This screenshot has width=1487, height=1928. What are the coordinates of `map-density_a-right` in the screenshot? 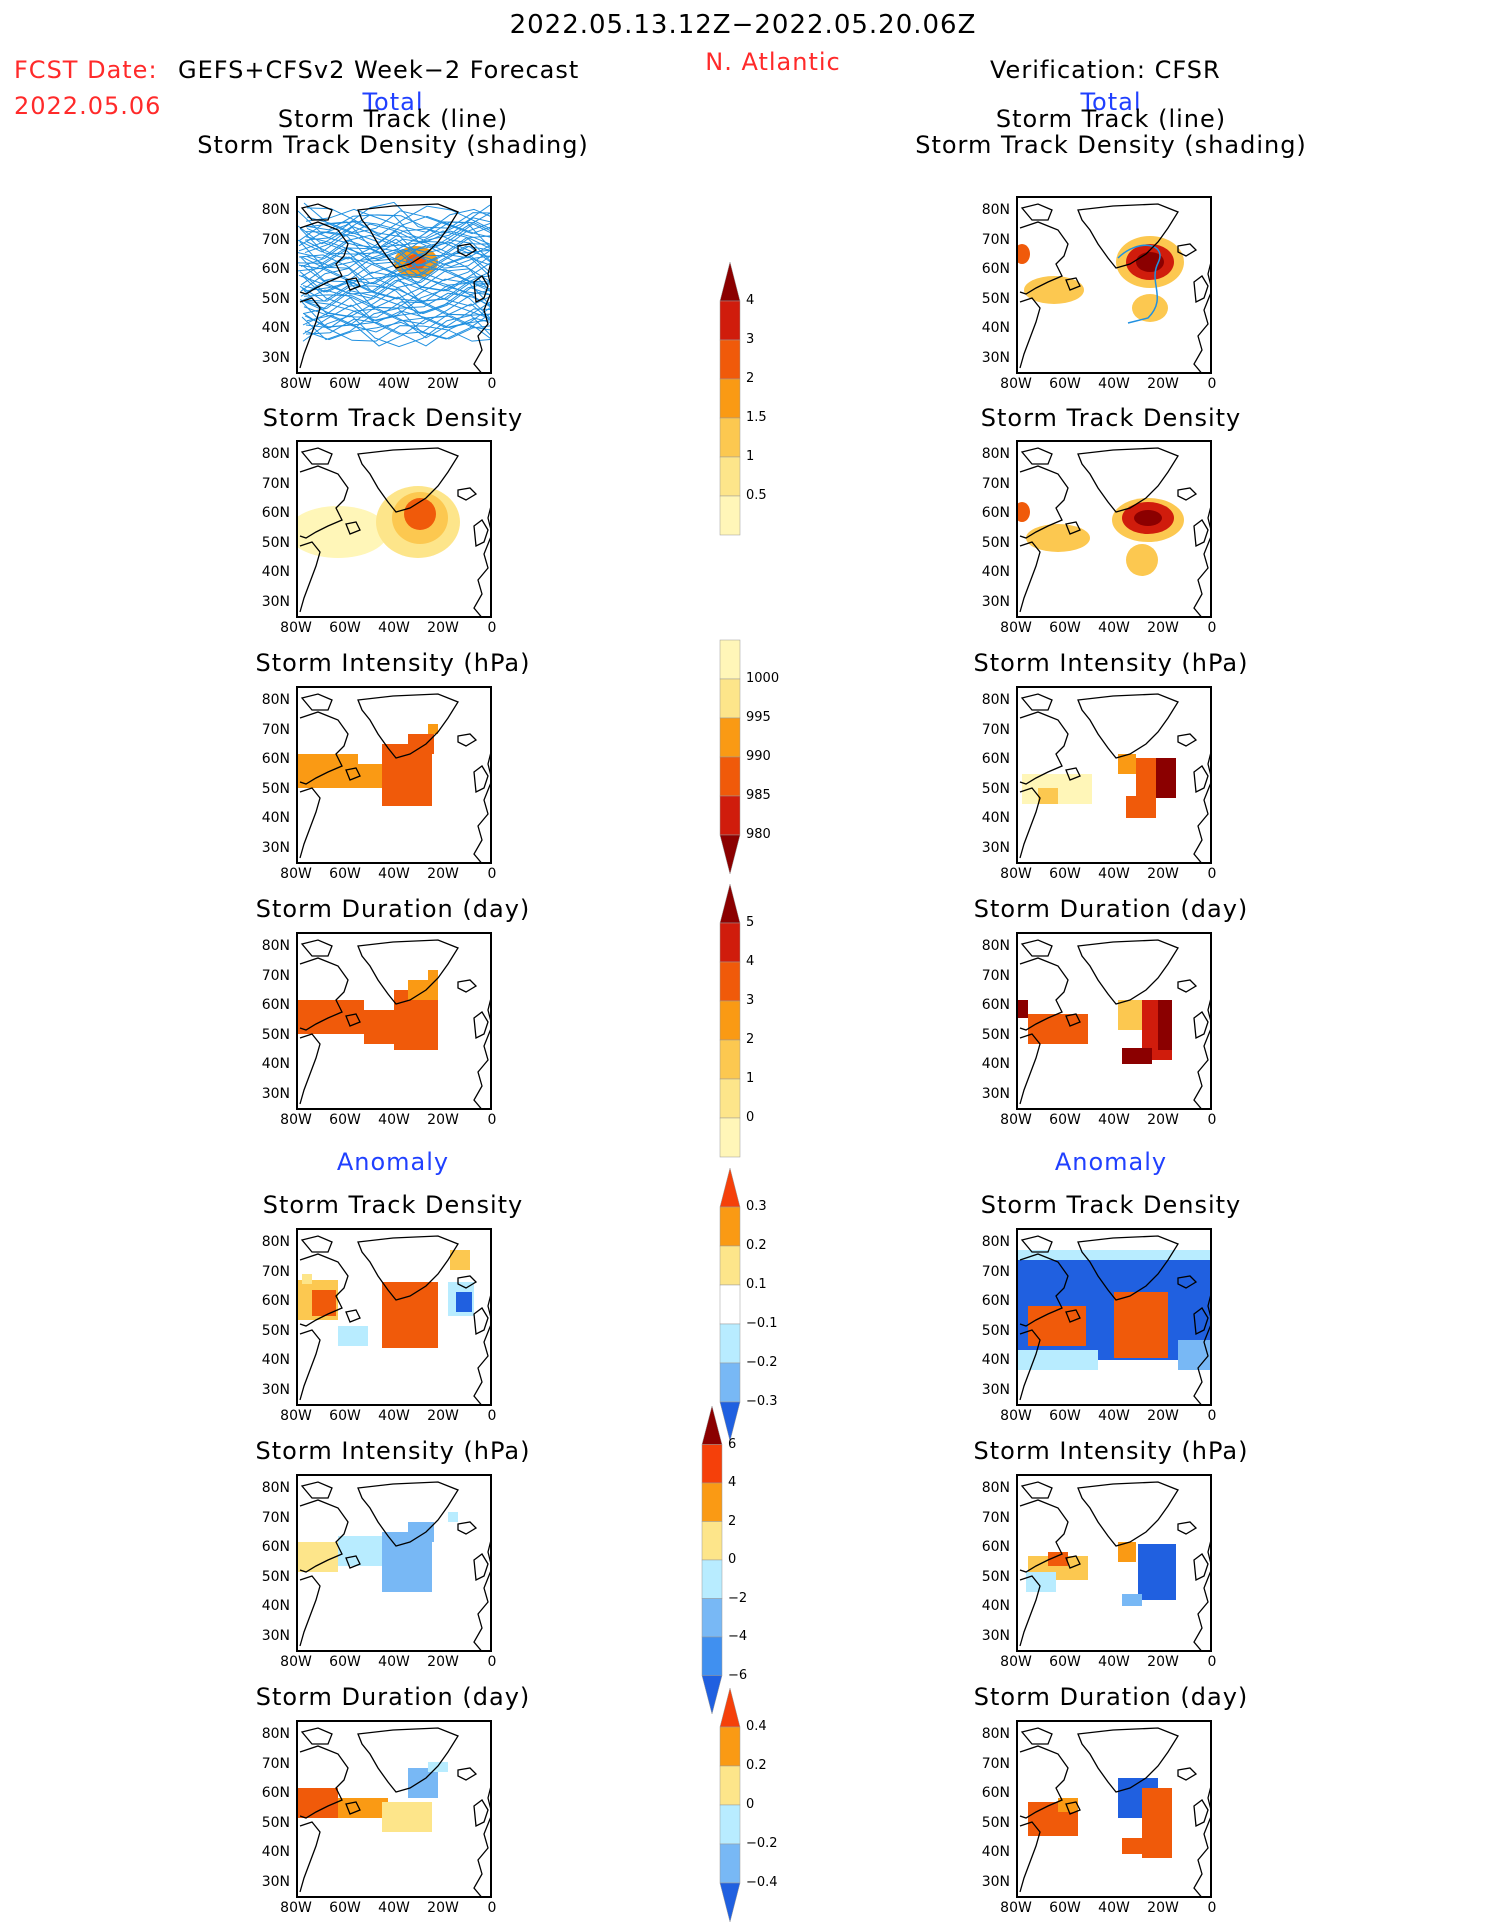 It's located at (1114, 1317).